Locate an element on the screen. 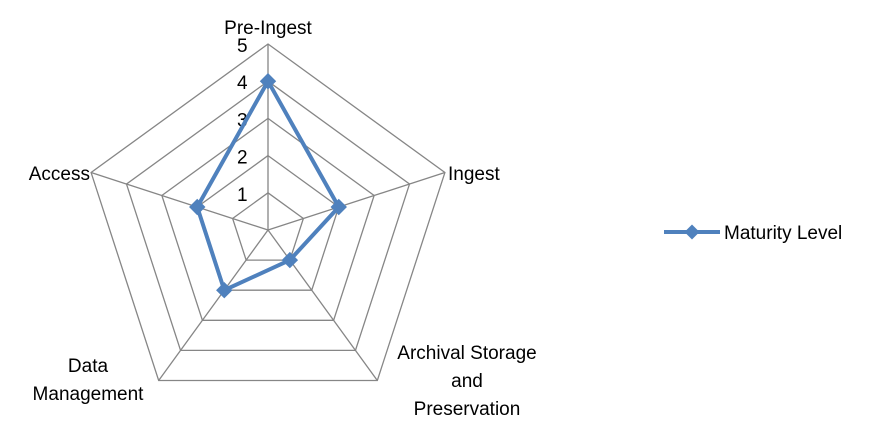  category-label-line: Pre-Ingest is located at coordinates (268, 28).